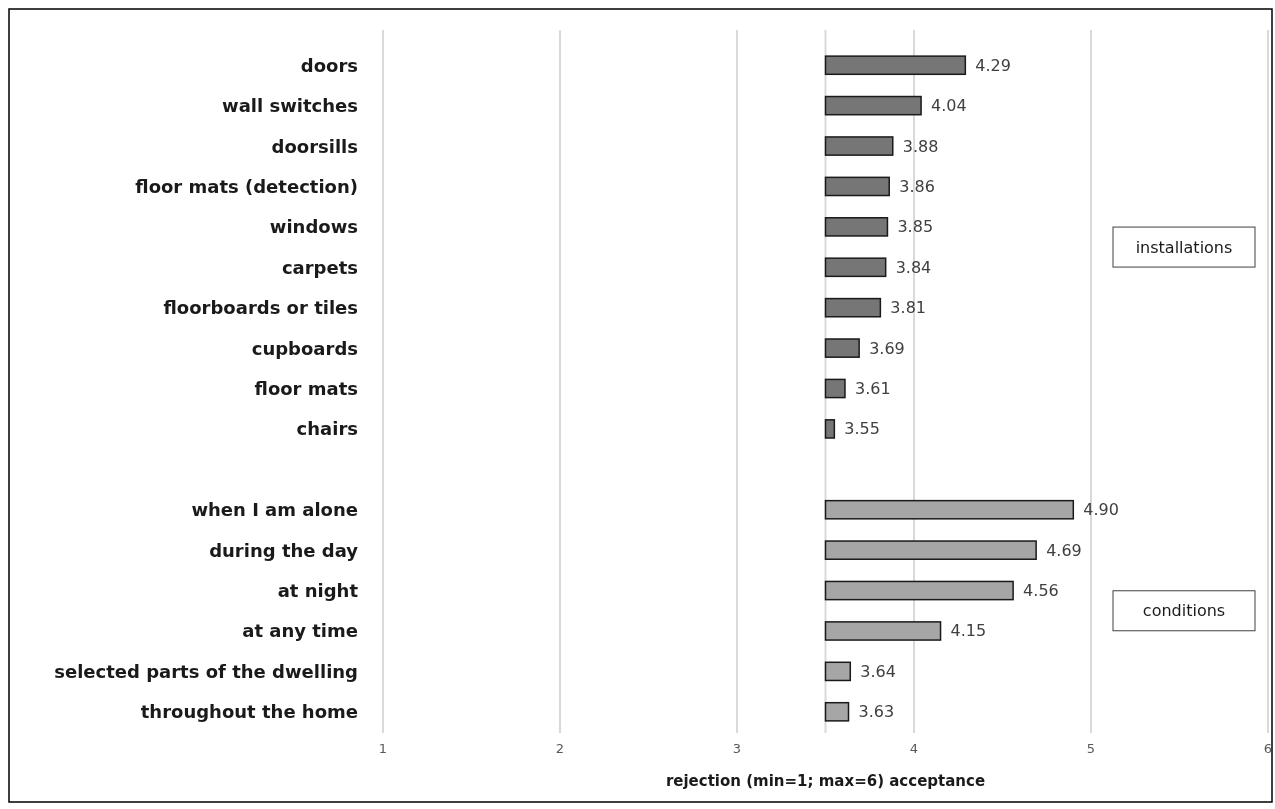 The image size is (1275, 809). I want to click on y-tick-label: doors, so click(329, 65).